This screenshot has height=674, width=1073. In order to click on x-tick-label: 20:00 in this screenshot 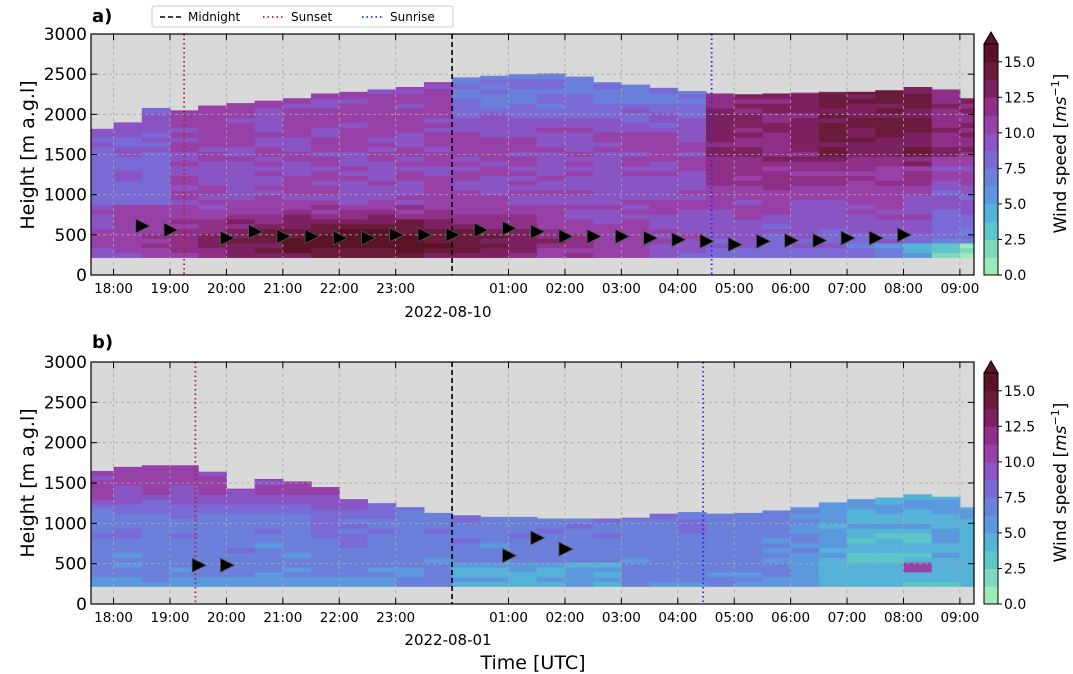, I will do `click(226, 618)`.